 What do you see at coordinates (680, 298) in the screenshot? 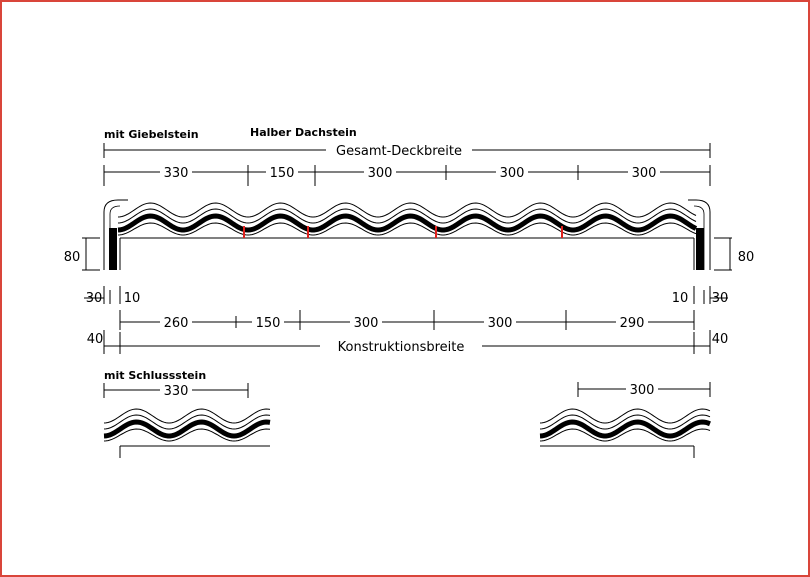
I see `dim-right-10: 10` at bounding box center [680, 298].